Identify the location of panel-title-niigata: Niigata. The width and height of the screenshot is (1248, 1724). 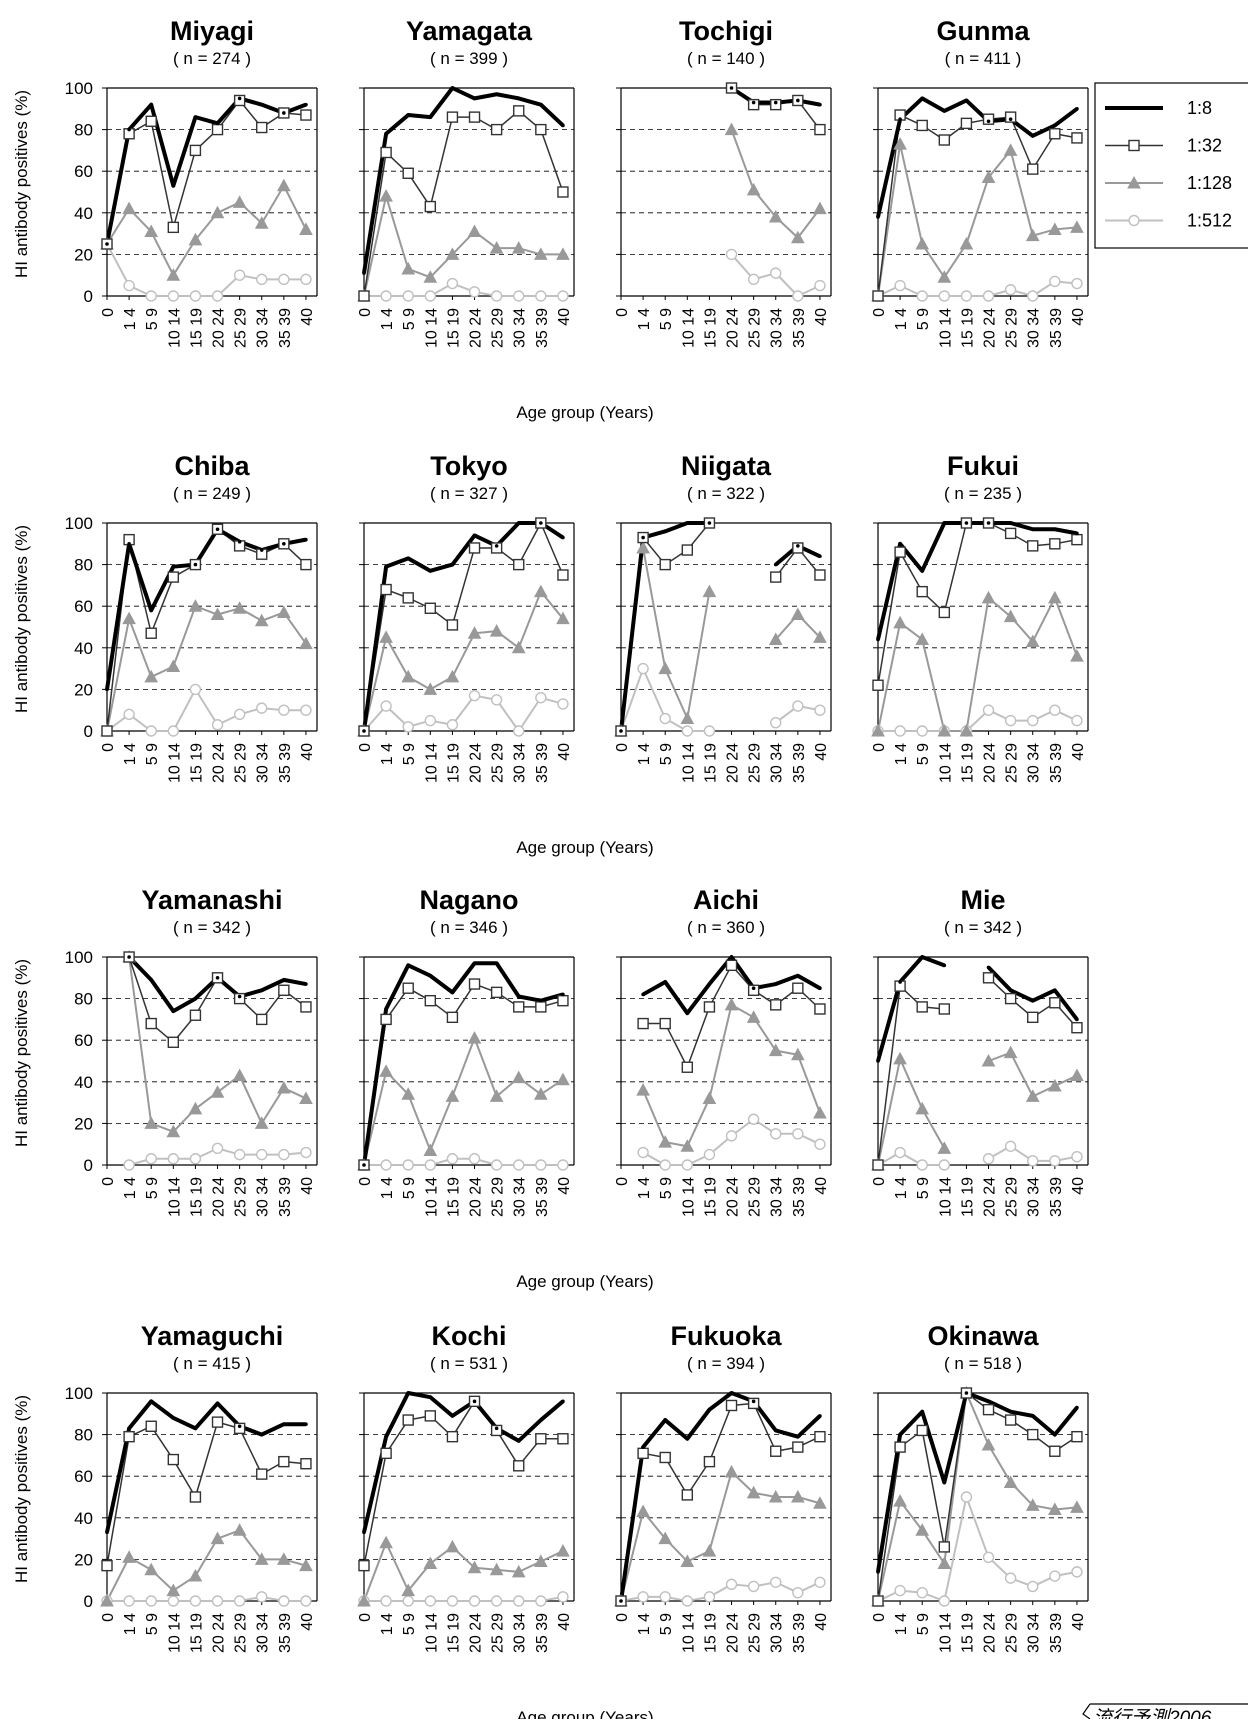
(726, 466).